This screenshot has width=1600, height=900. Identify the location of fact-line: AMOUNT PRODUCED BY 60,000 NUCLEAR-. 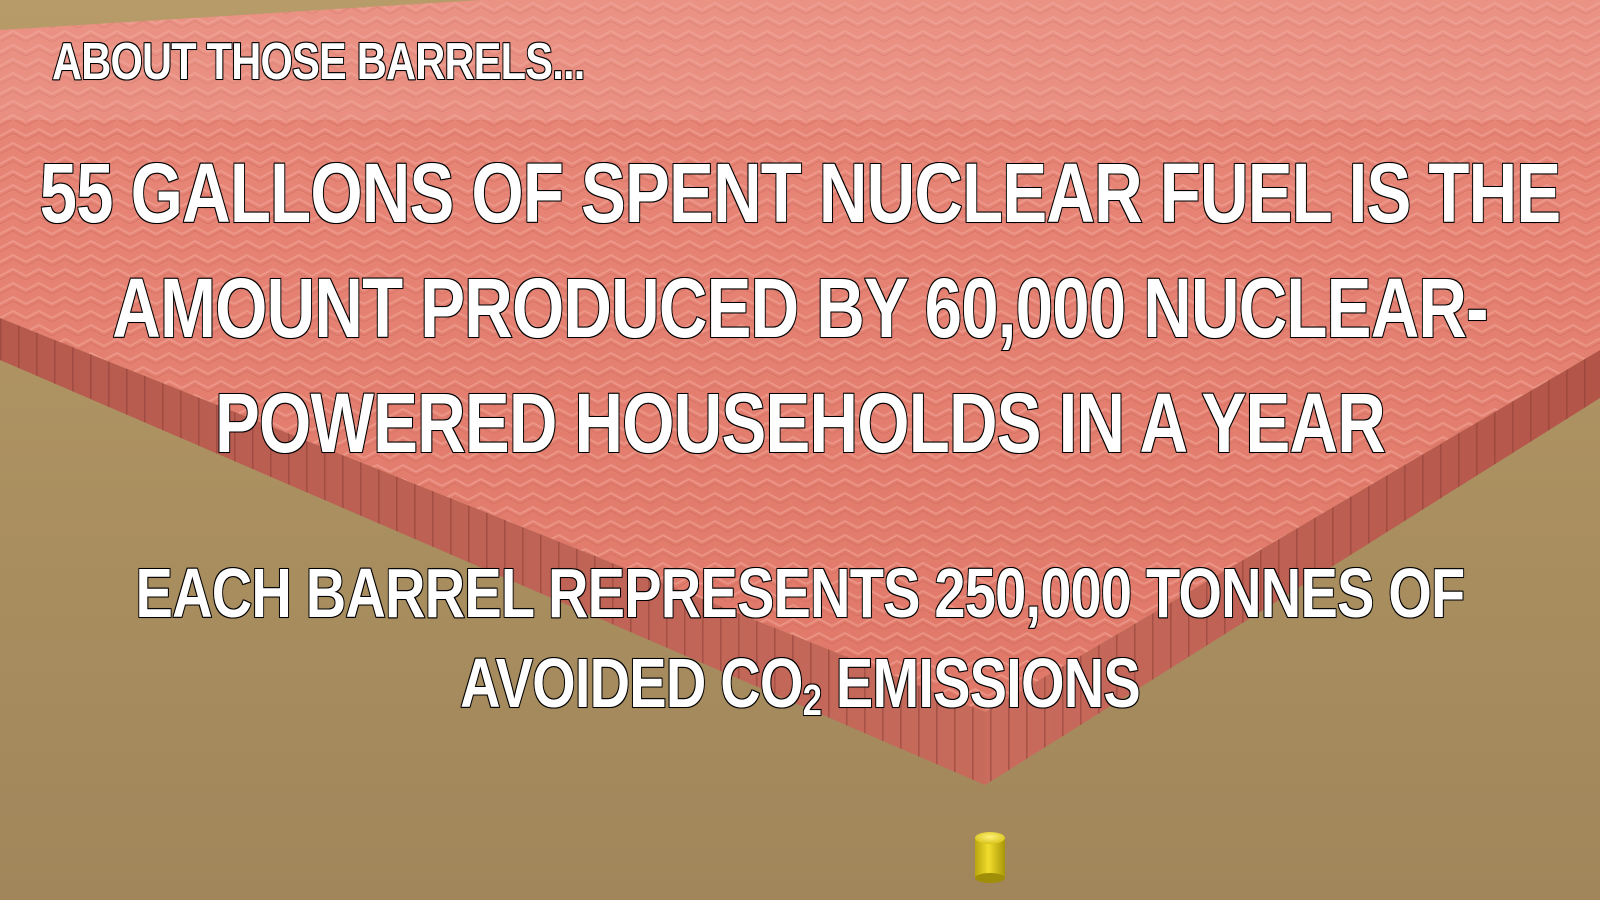
(800, 308).